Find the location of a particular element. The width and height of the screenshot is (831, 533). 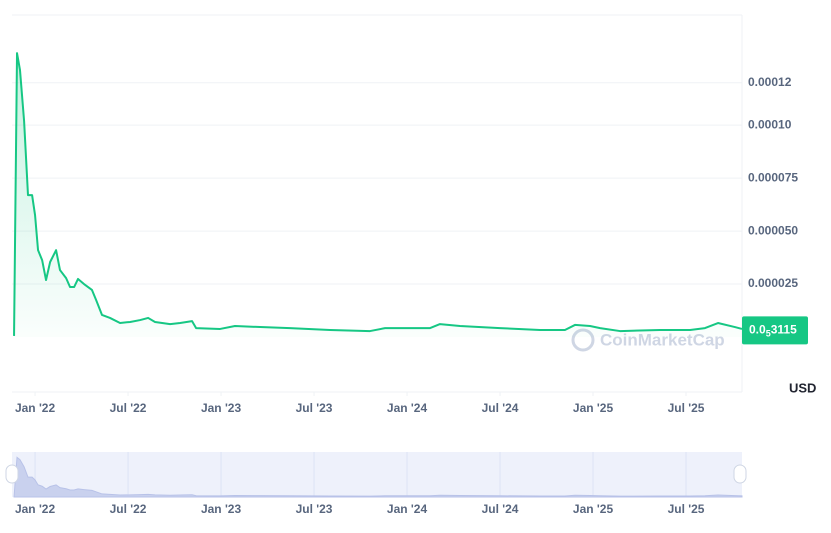

navigator-tick-label: Jan '24 is located at coordinates (407, 509).